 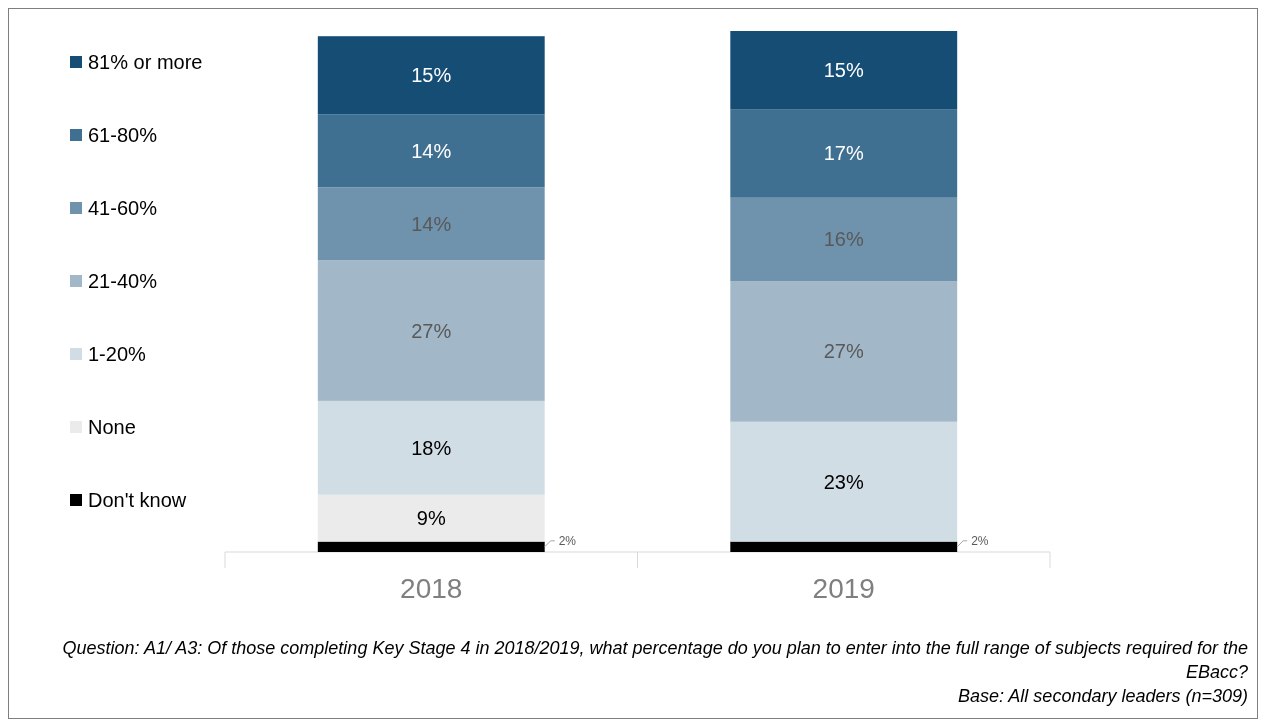 What do you see at coordinates (123, 281) in the screenshot?
I see `legend-label: 21-40%` at bounding box center [123, 281].